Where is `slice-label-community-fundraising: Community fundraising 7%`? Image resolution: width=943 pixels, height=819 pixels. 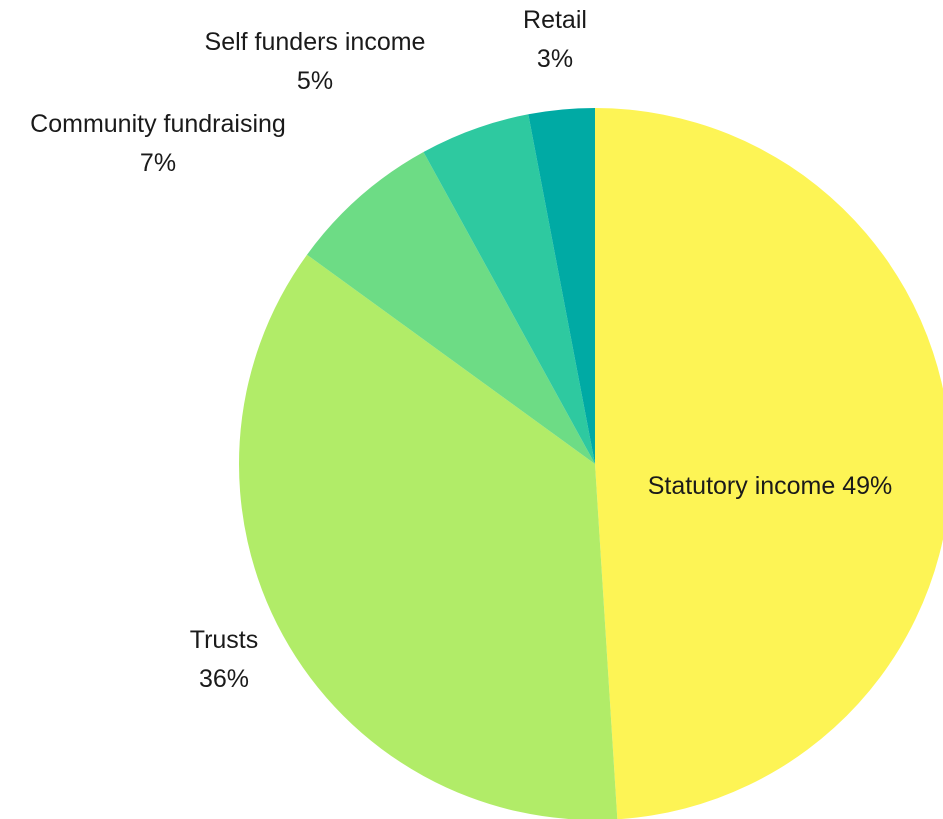 slice-label-community-fundraising: Community fundraising 7% is located at coordinates (158, 143).